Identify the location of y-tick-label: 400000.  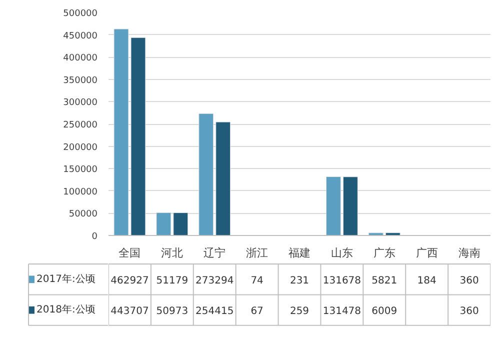
(80, 59).